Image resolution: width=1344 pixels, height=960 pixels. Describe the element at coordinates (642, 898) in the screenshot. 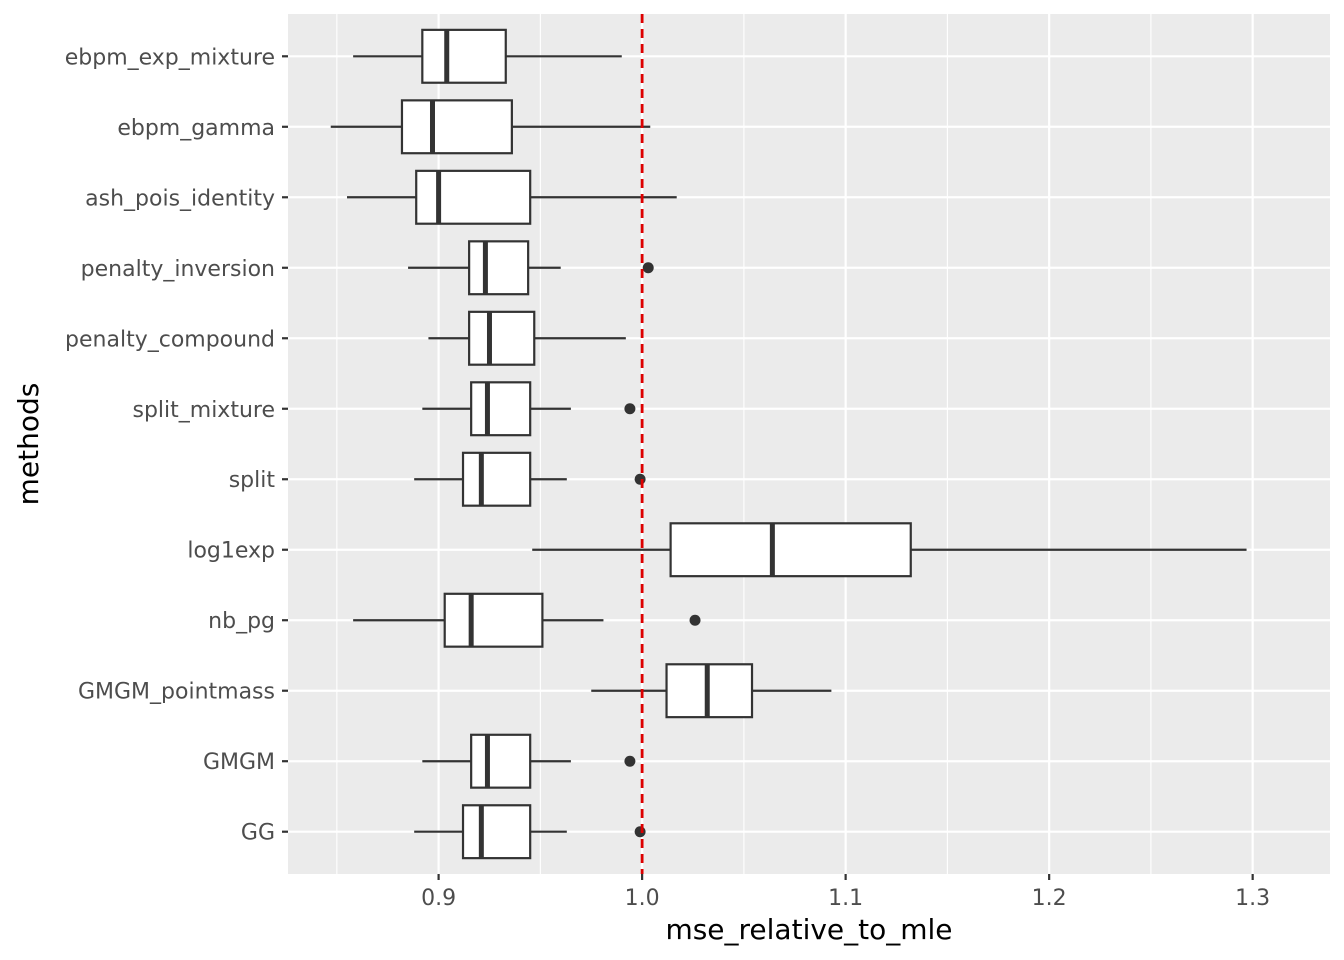

I see `x-tick-label: 1.0` at that location.